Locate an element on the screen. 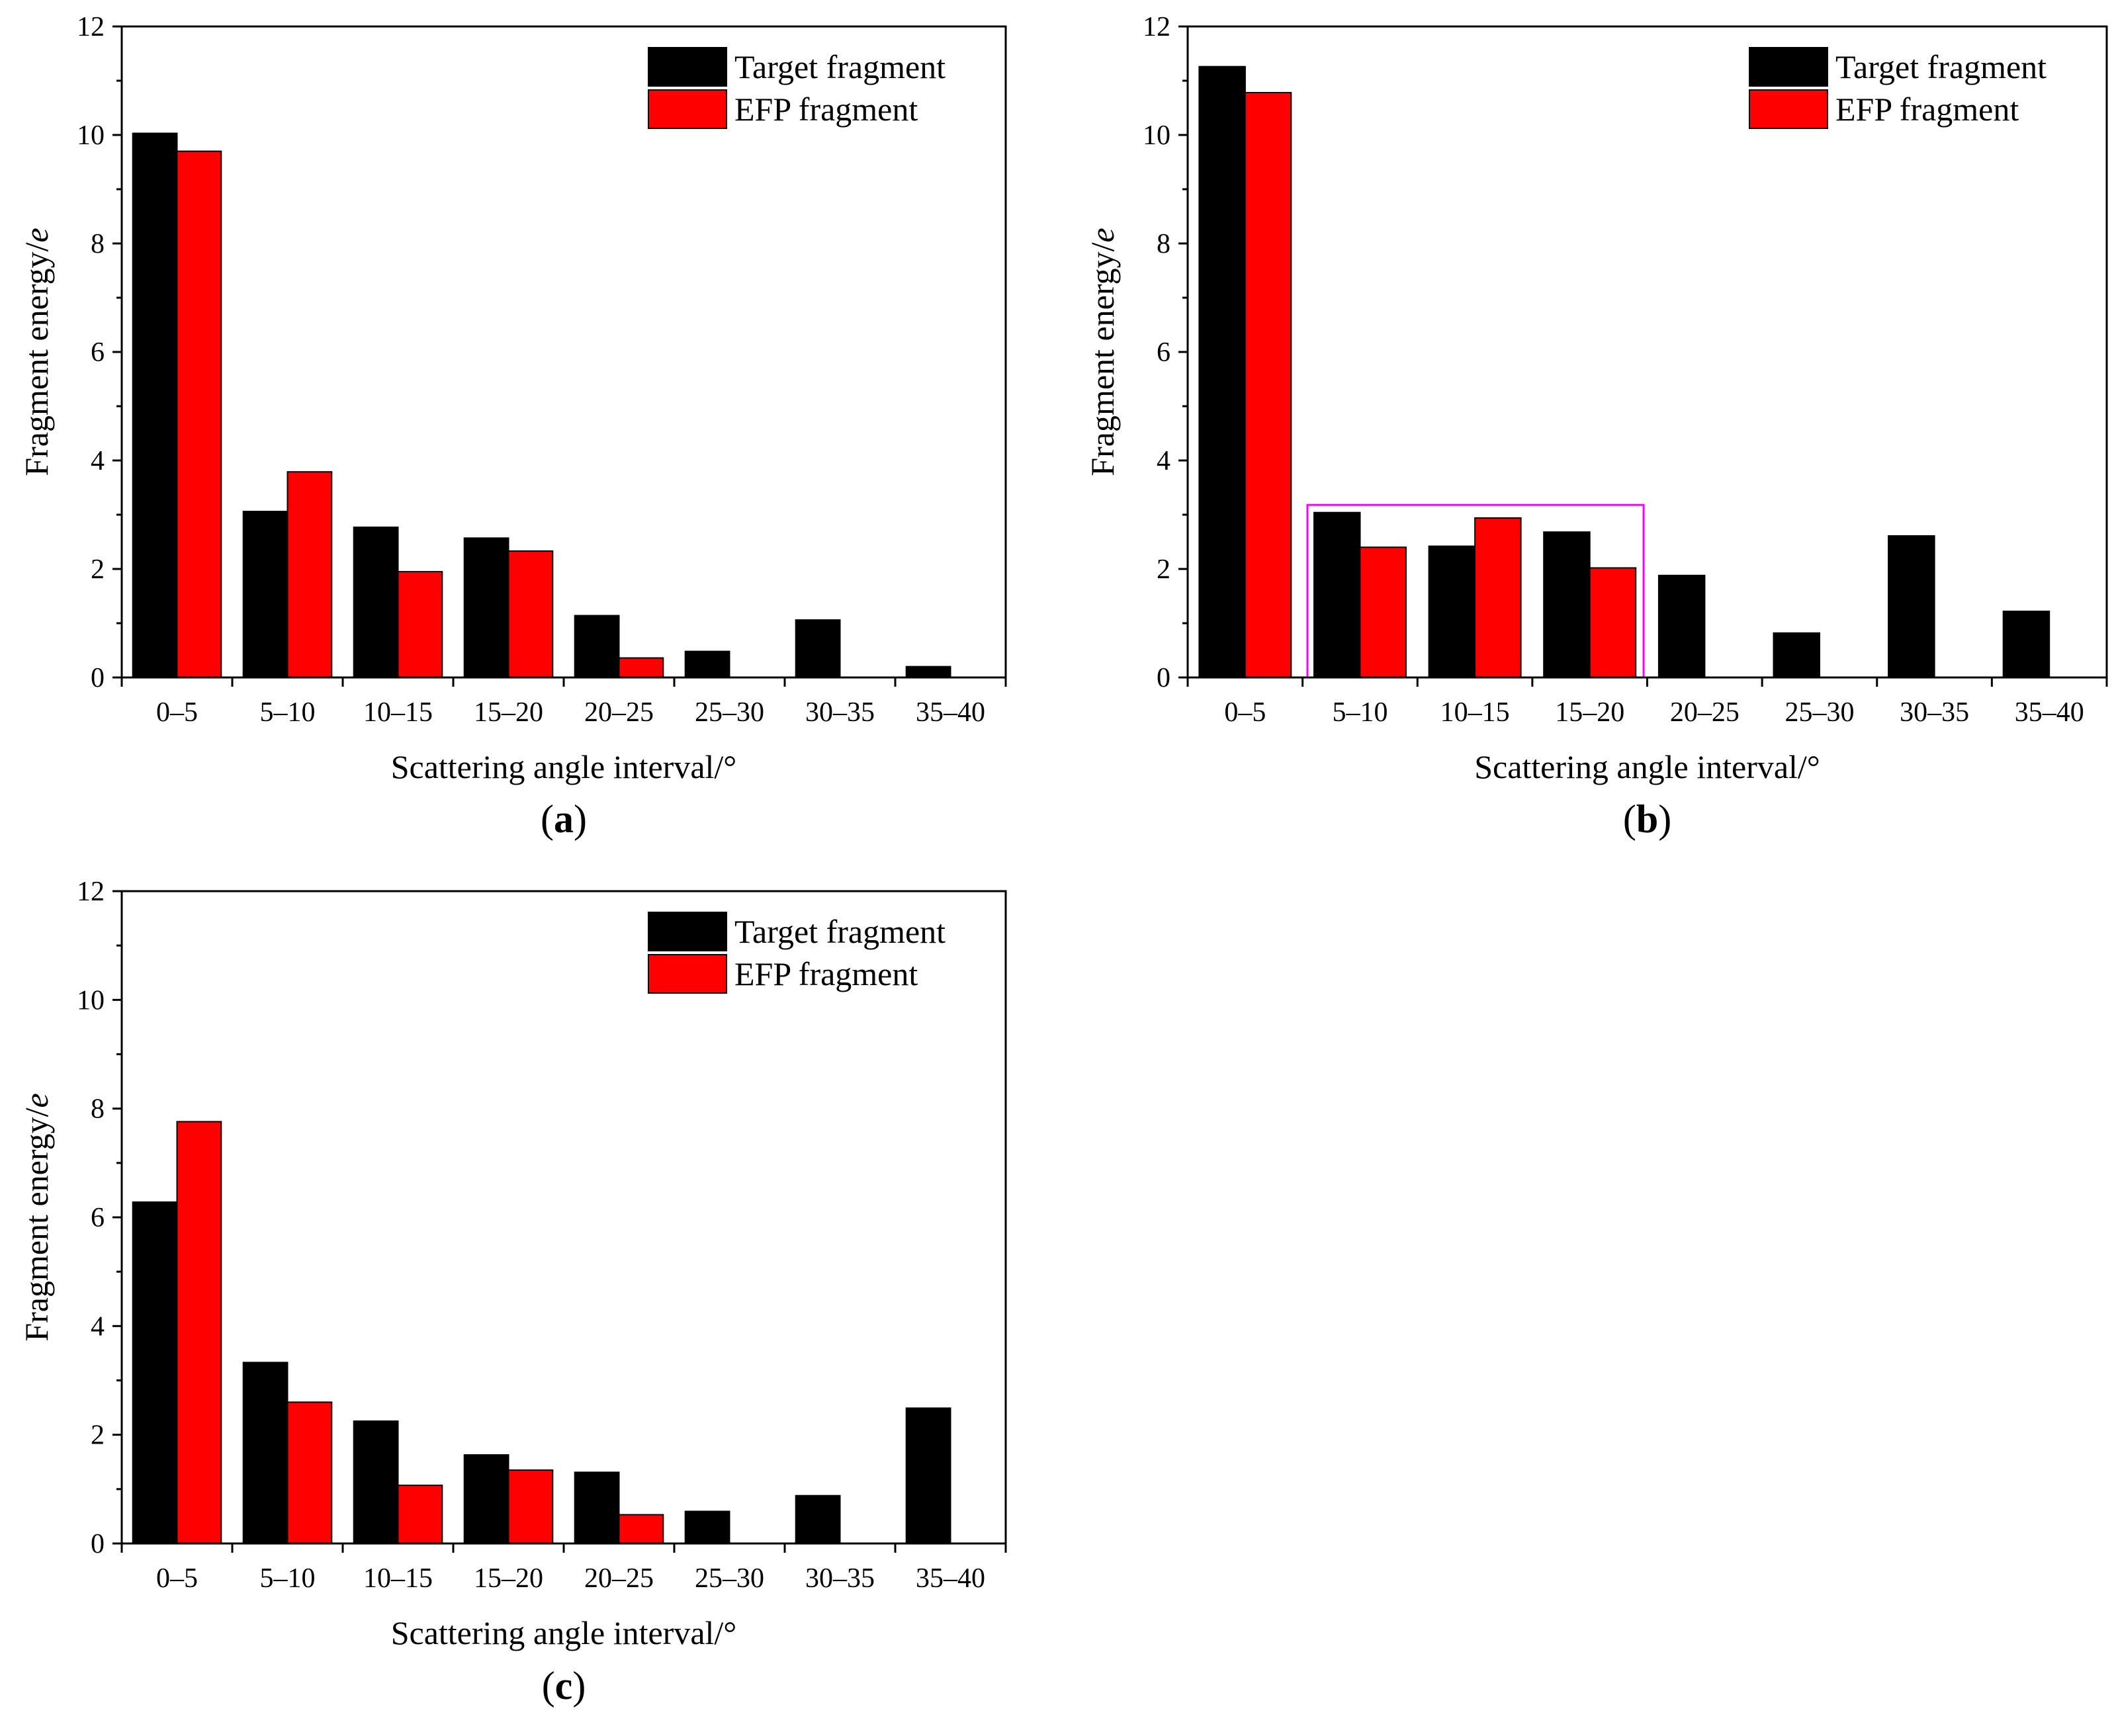  y-tick-label-a-5: 10 is located at coordinates (91, 135).